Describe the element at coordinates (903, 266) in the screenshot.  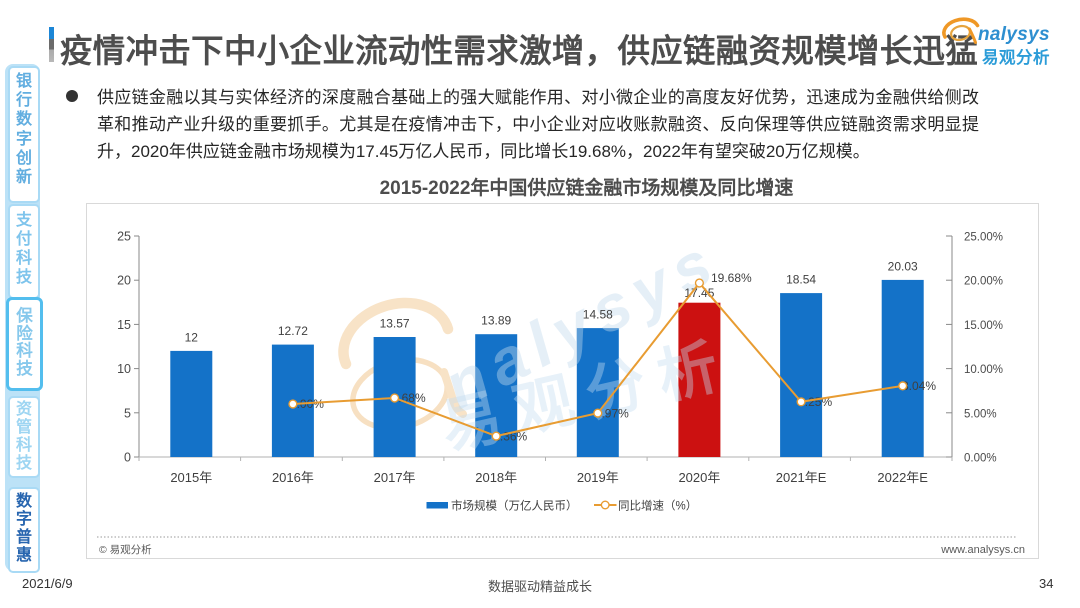
I see `svg-text: 20.03` at that location.